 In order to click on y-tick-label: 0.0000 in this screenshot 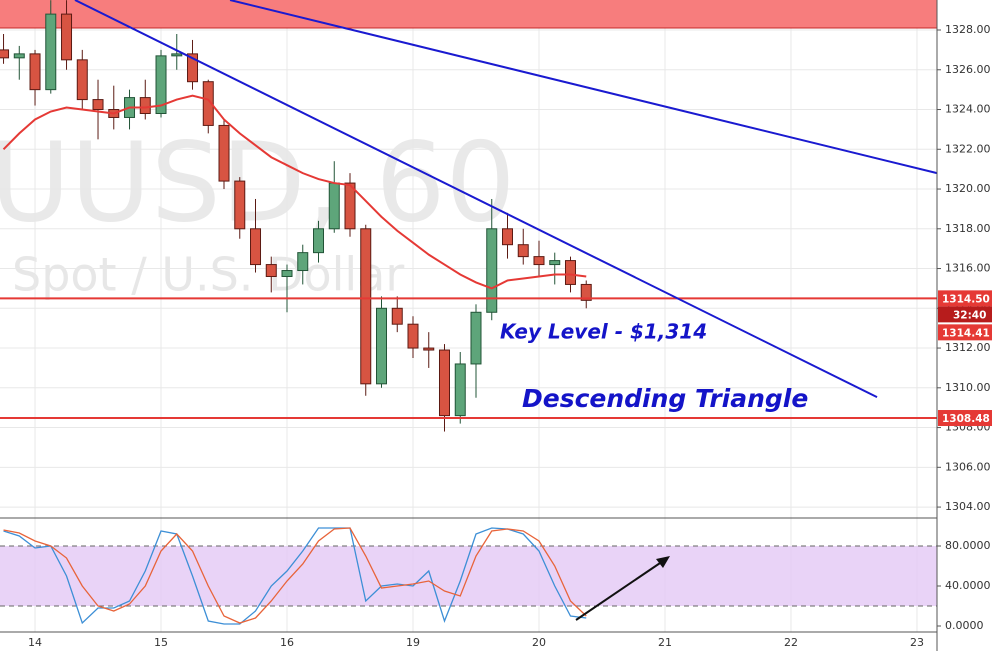, I will do `click(964, 625)`.